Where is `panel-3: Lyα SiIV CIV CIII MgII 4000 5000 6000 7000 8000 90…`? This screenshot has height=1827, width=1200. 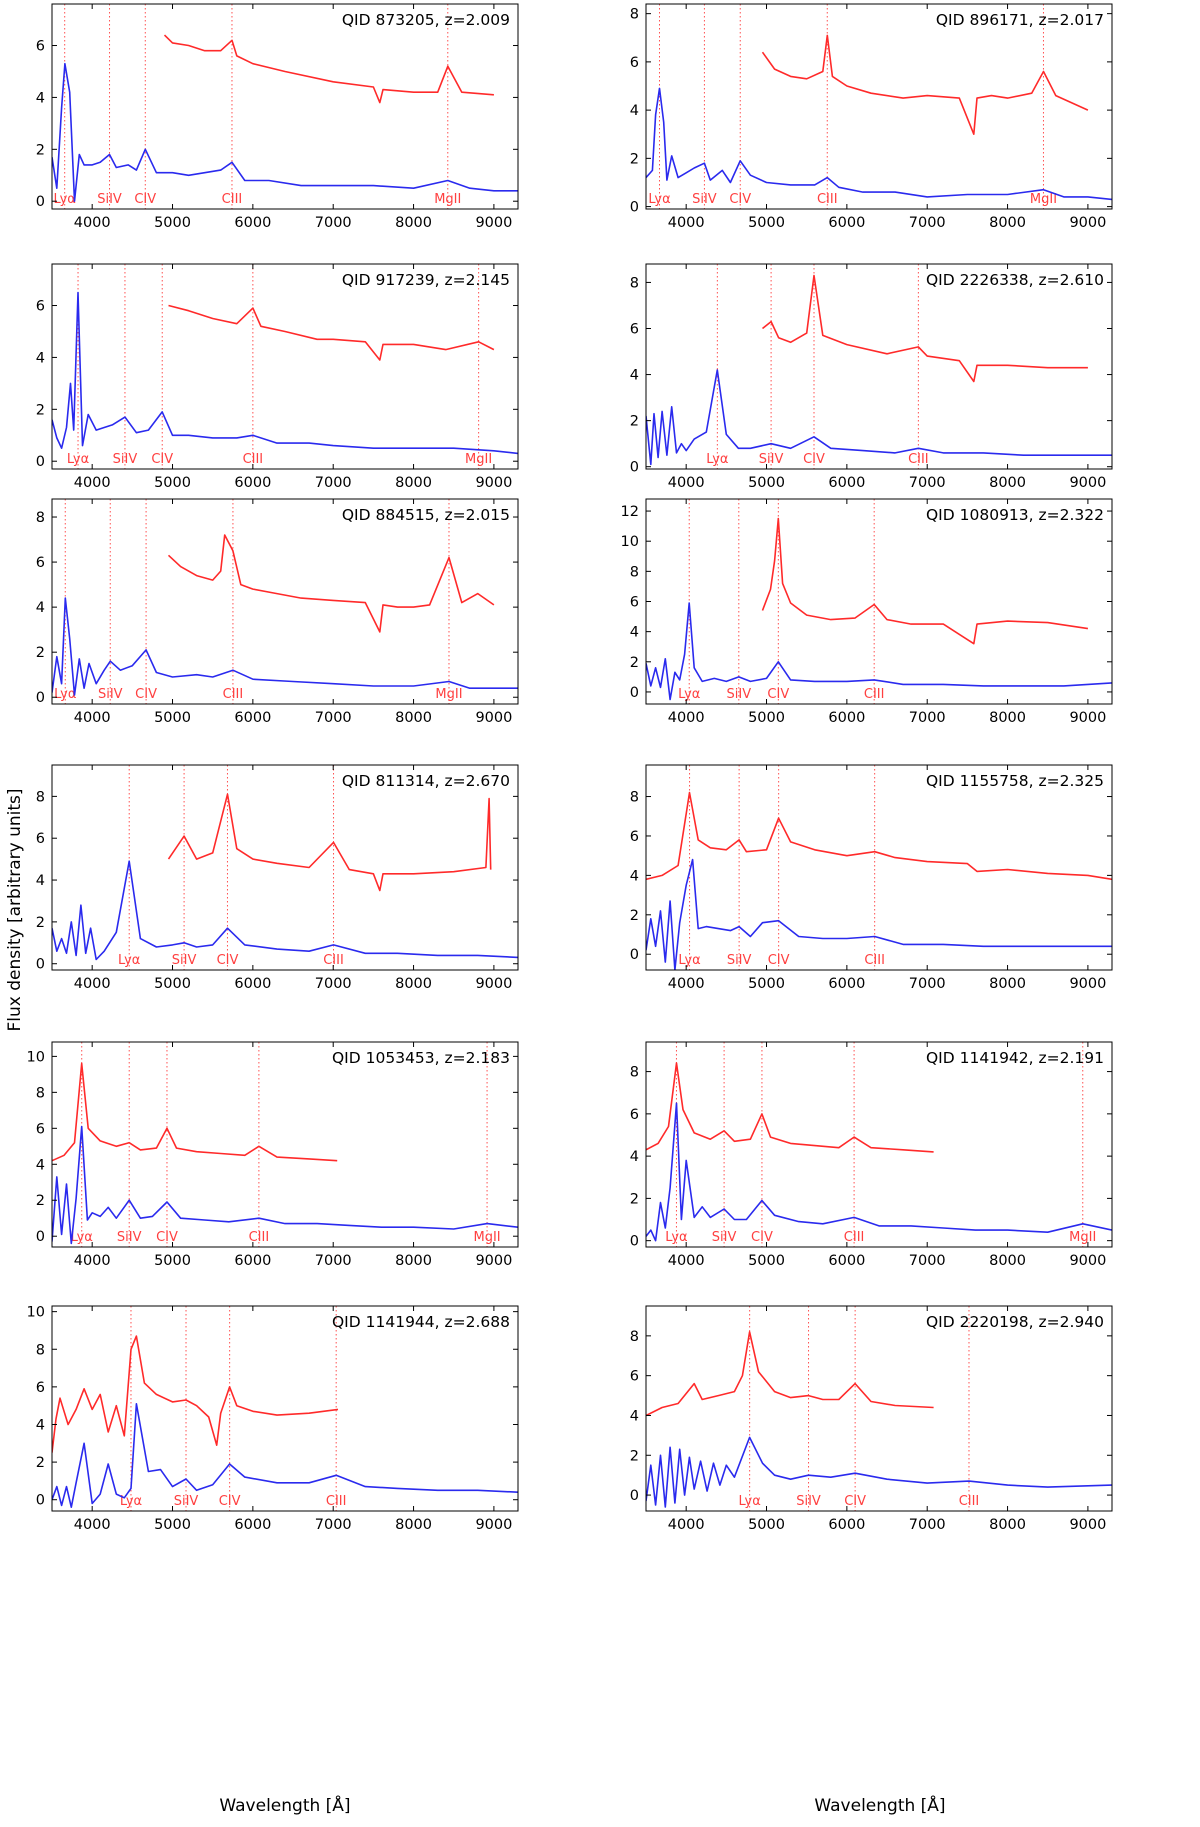
panel-3: Lyα SiIV CIV CIII MgII 4000 5000 6000 7000 8000 90… is located at coordinates (277, 377).